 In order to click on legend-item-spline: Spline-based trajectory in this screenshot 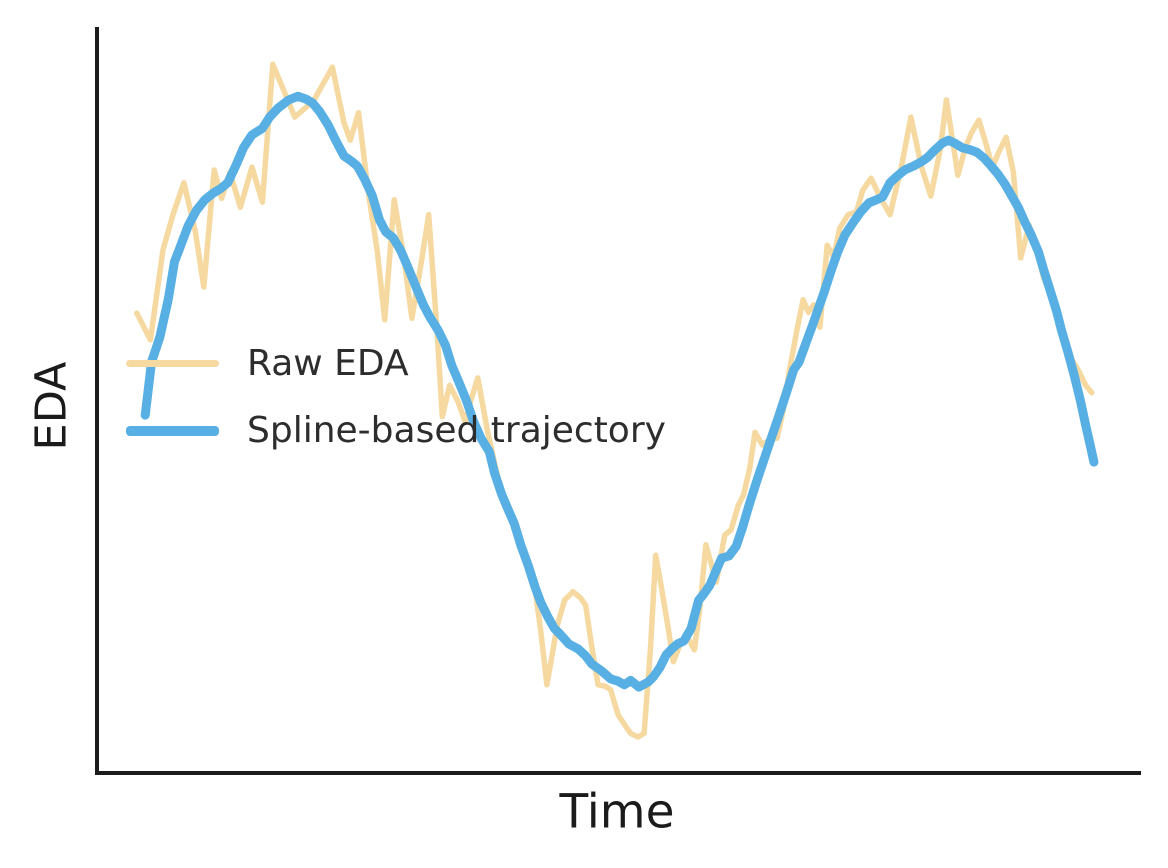, I will do `click(396, 430)`.